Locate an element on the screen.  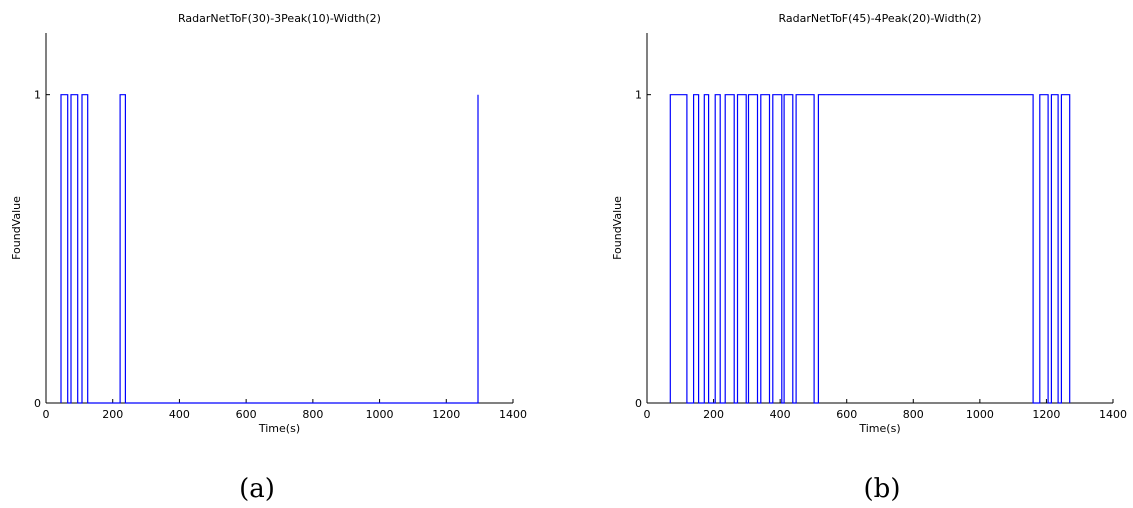
chart-title: RadarNetToF(45)-4Peak(20)-Width(2) is located at coordinates (880, 18).